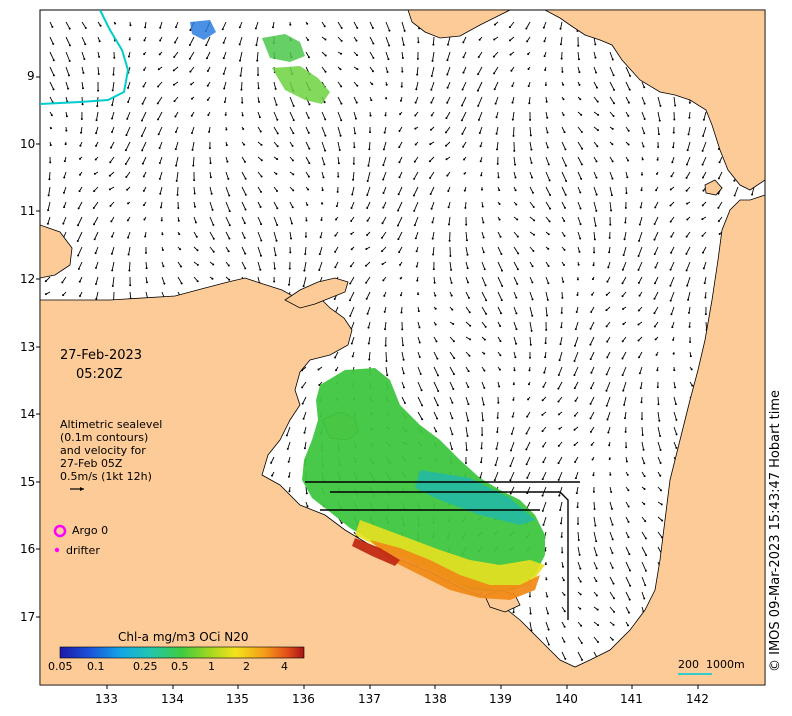 The image size is (792, 716). I want to click on chl-north-green, so click(283, 48).